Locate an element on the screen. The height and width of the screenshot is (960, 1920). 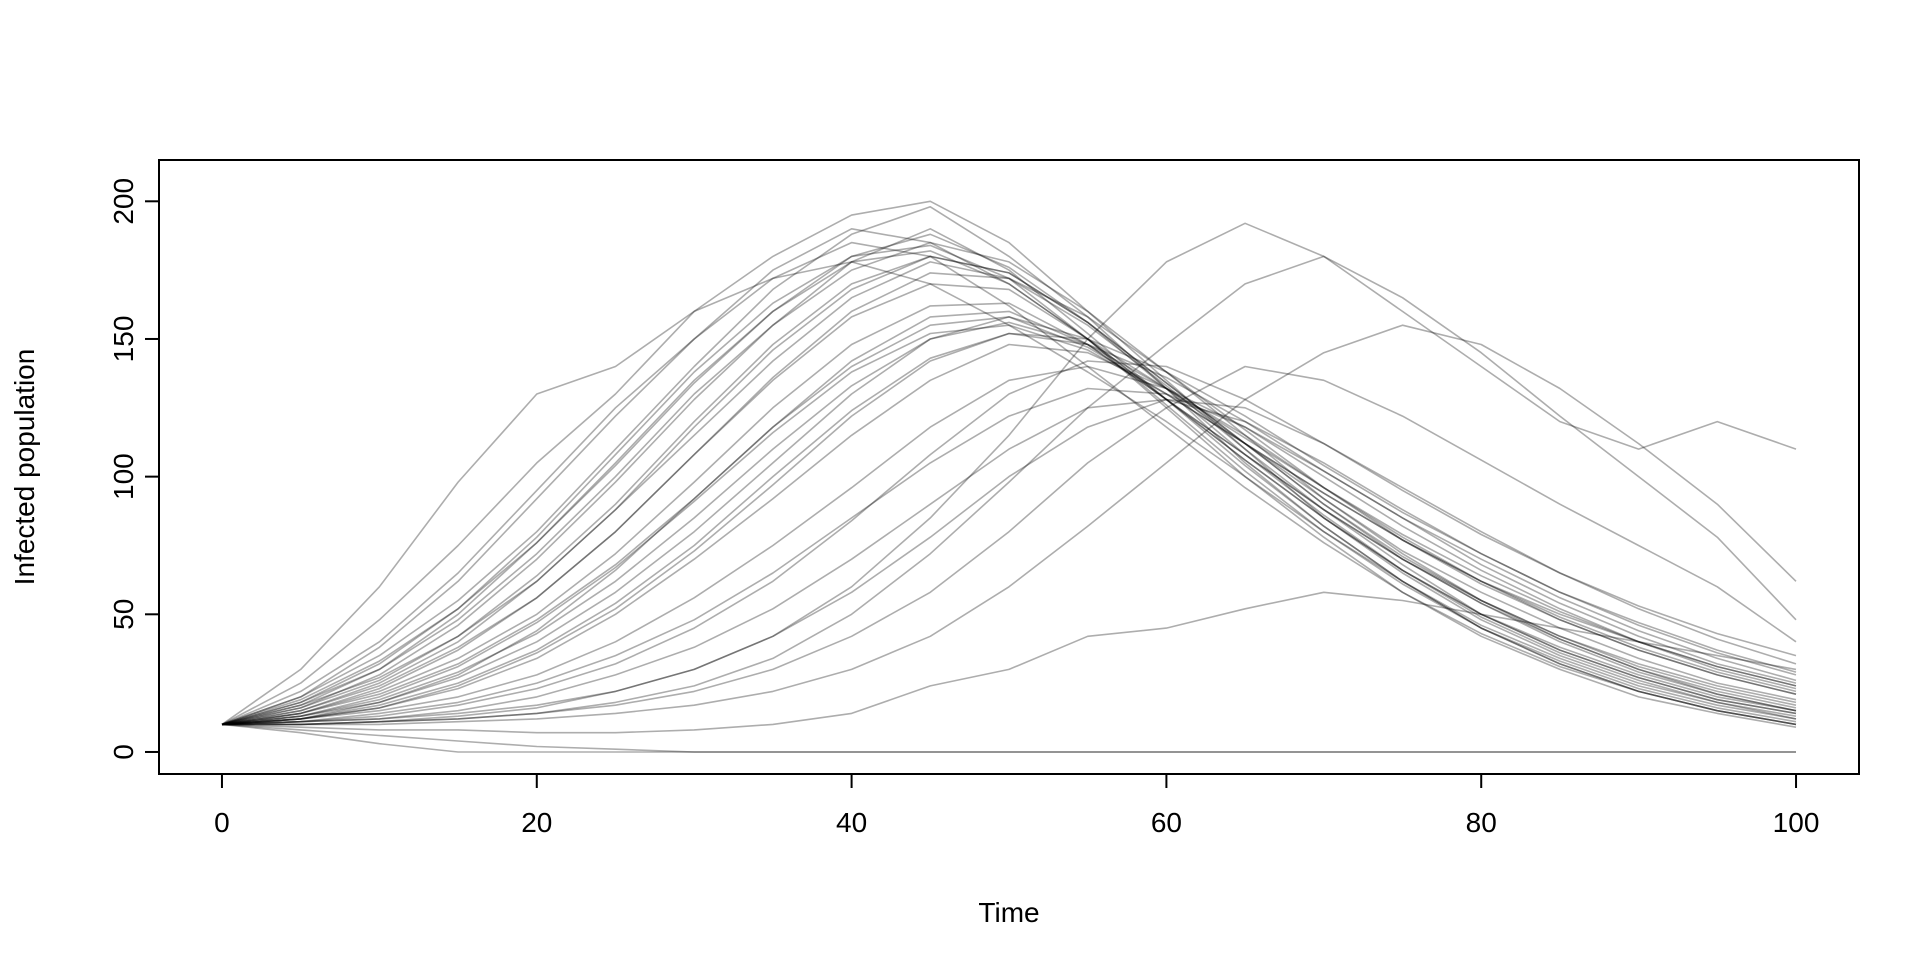
x-tick-label: 20 is located at coordinates (536, 822).